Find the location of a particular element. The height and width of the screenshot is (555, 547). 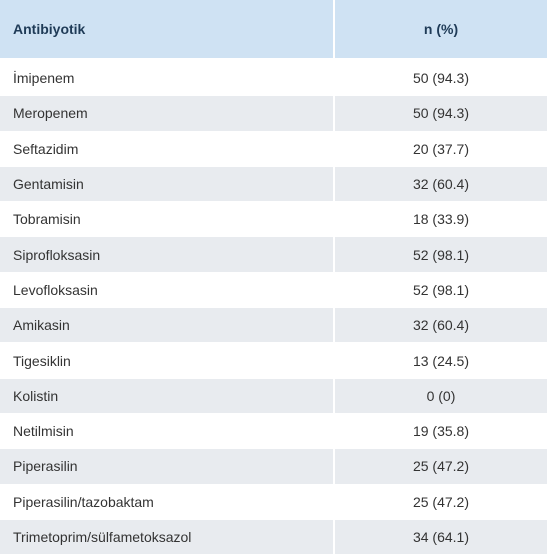

table-header: Antibiyotik n (%) is located at coordinates (273, 30).